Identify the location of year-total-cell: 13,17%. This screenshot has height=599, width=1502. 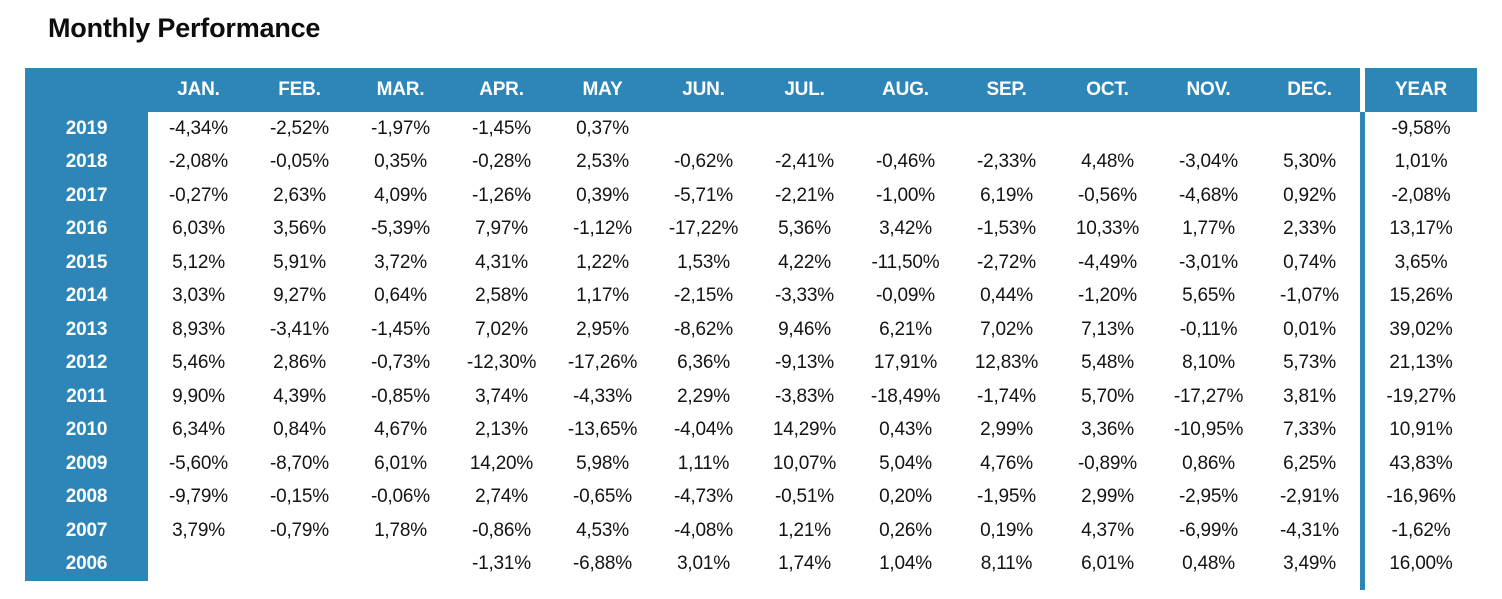
(1421, 229).